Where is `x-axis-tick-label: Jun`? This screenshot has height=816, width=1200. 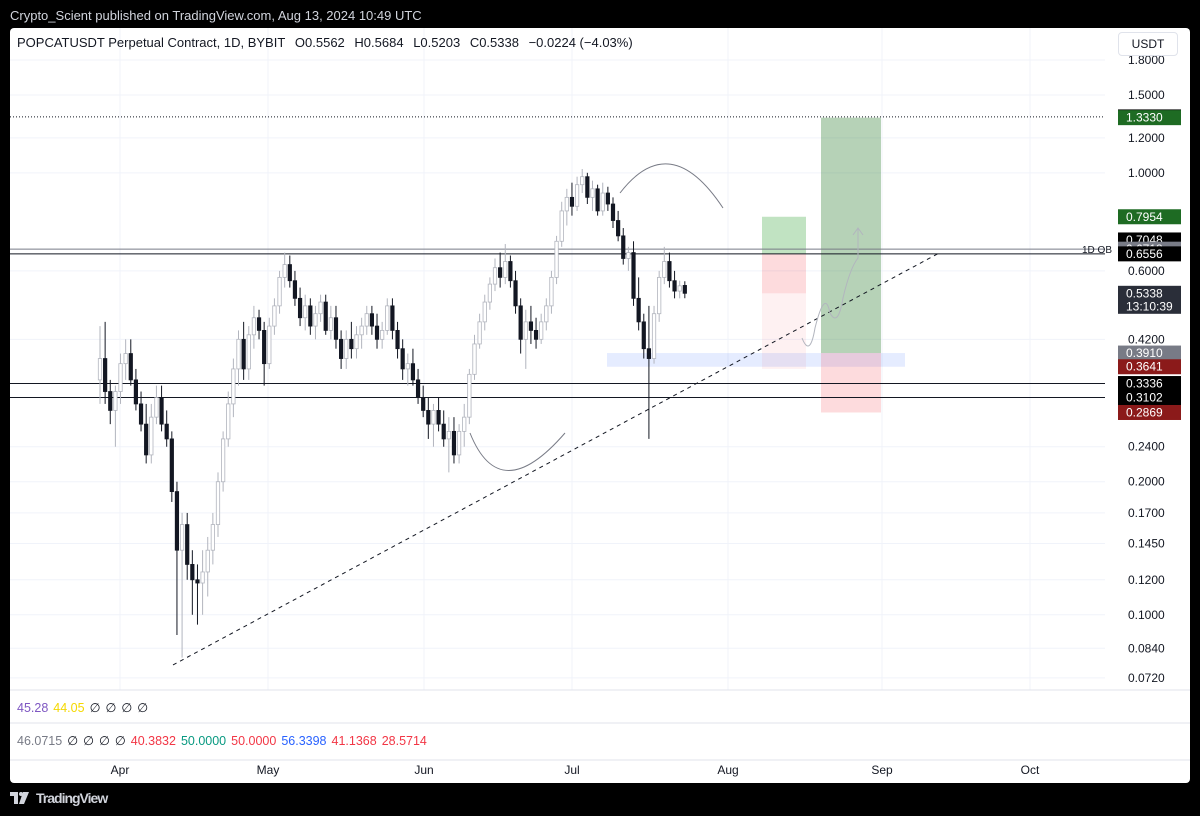 x-axis-tick-label: Jun is located at coordinates (423, 770).